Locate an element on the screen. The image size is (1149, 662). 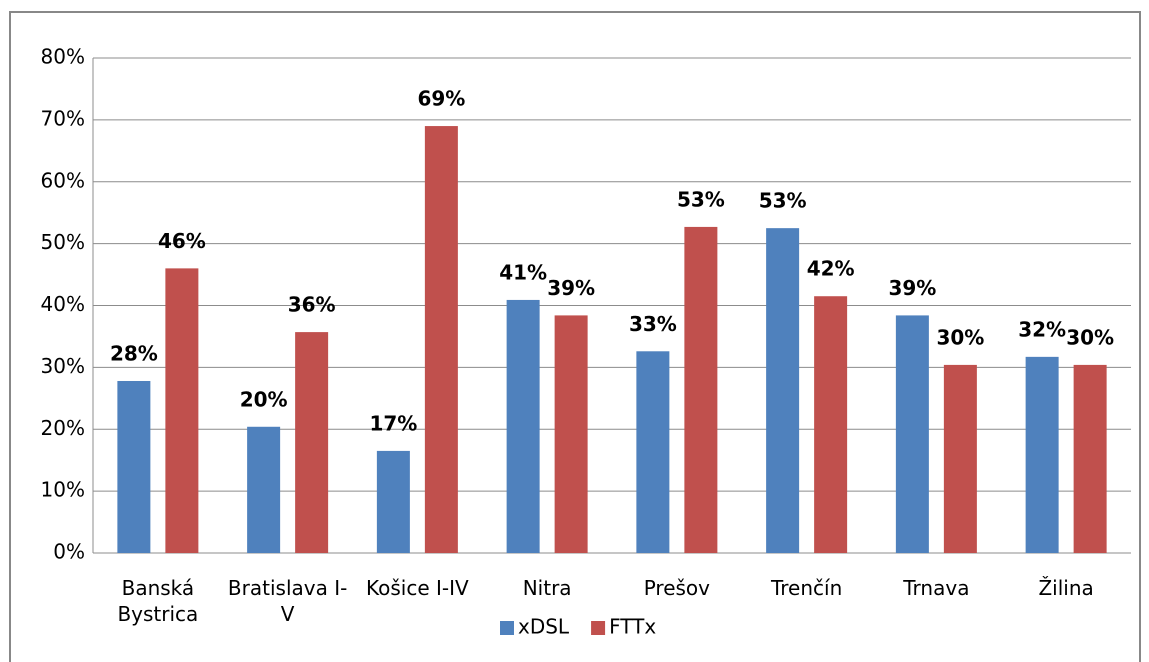
value-label: 46% is located at coordinates (182, 241).